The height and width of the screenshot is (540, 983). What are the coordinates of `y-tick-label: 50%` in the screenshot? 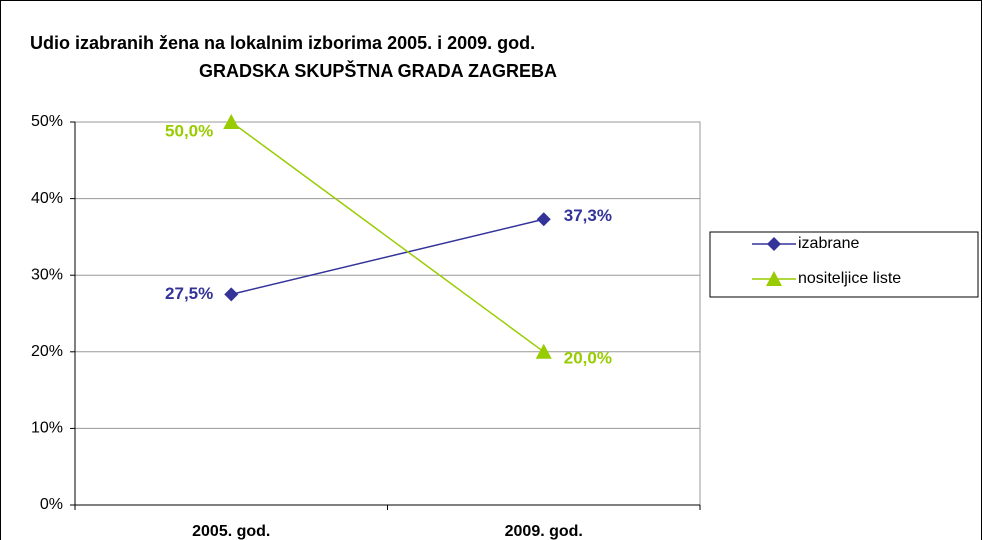 It's located at (47, 121).